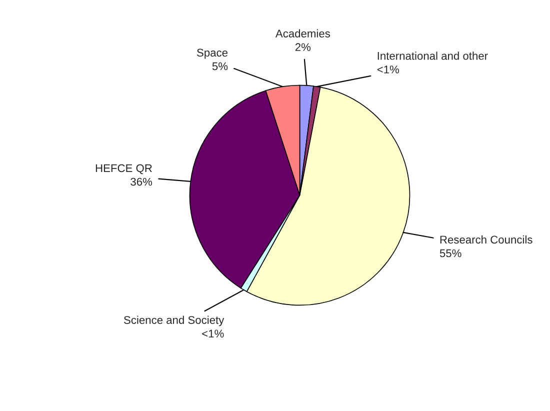 Image resolution: width=550 pixels, height=411 pixels. I want to click on slice-label: HEFCE QR, so click(124, 169).